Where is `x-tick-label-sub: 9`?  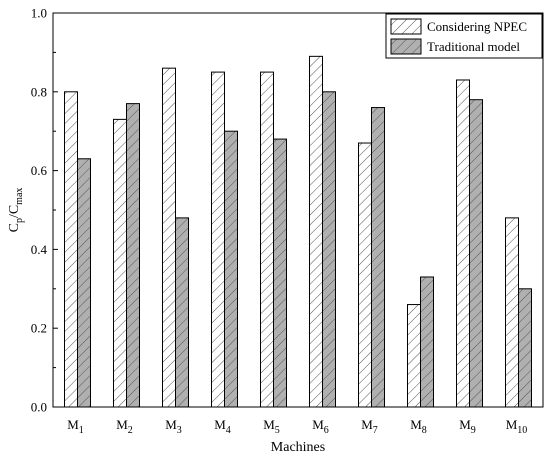 x-tick-label-sub: 9 is located at coordinates (473, 430).